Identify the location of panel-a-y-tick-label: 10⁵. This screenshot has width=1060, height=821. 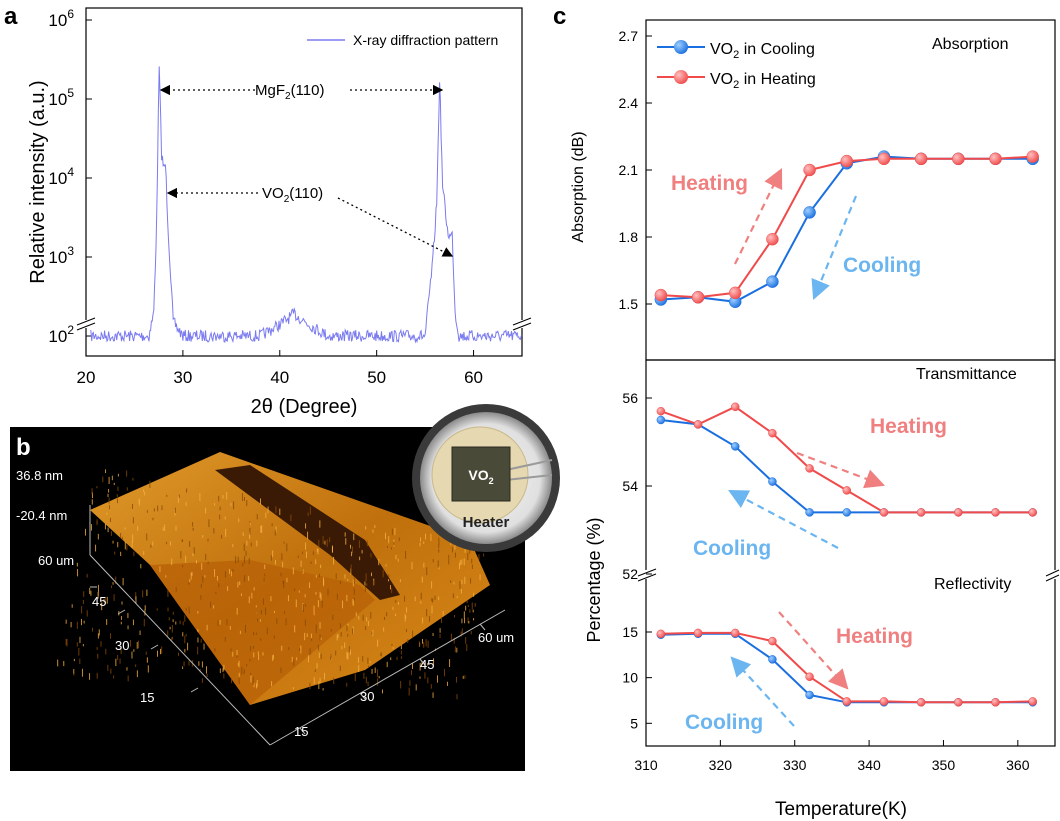
(61, 97).